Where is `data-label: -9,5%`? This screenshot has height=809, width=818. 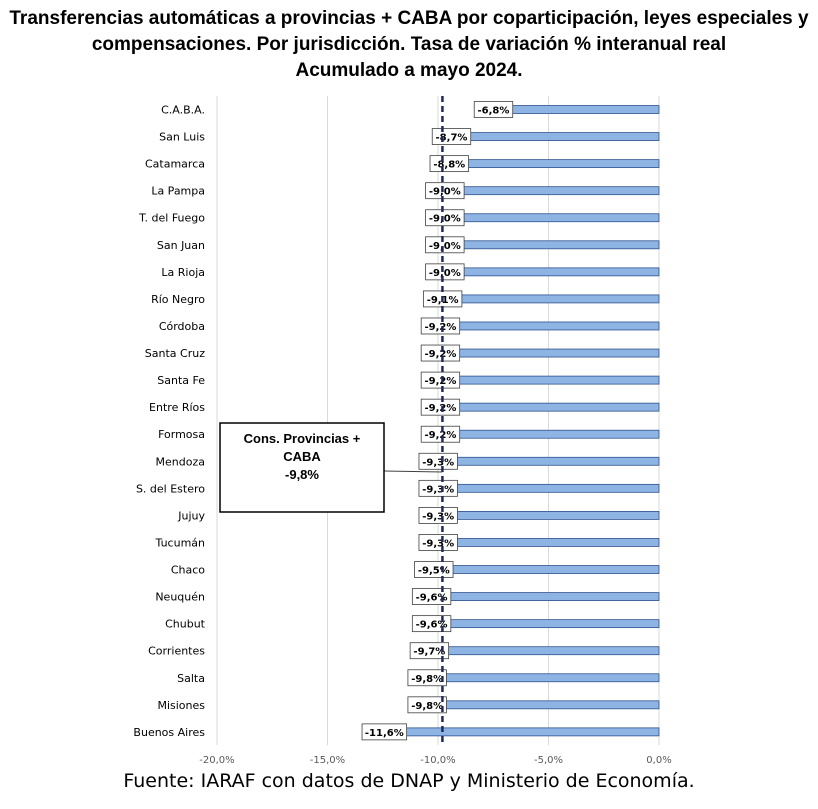 data-label: -9,5% is located at coordinates (434, 571).